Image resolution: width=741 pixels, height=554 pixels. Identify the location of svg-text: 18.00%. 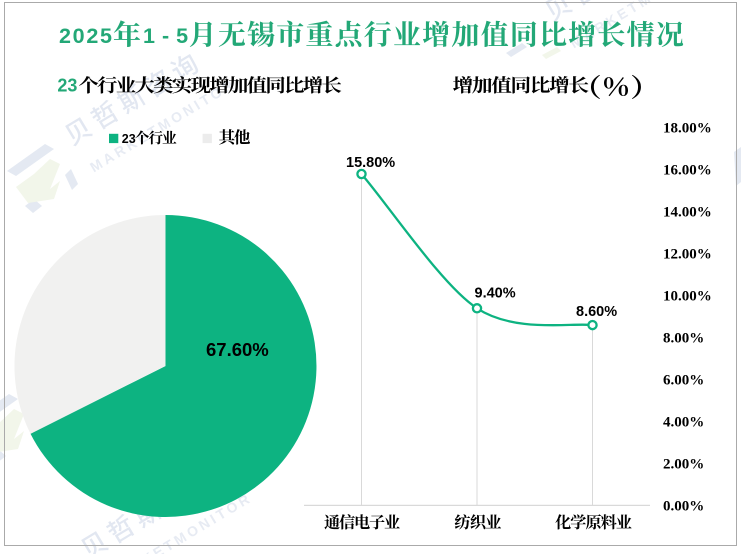
(687, 129).